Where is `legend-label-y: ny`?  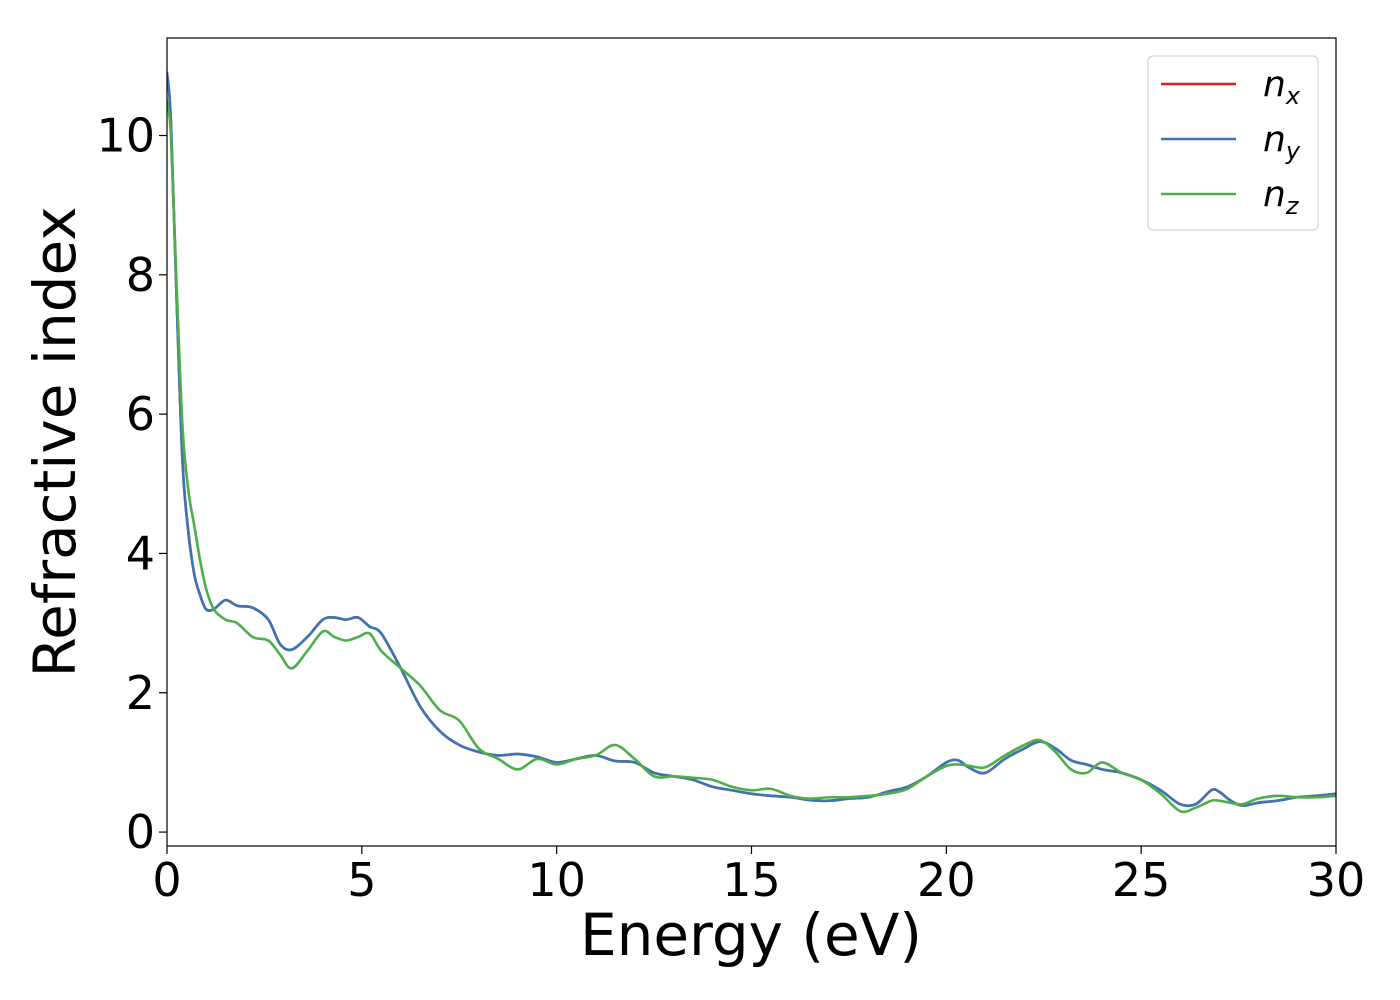 legend-label-y: ny is located at coordinates (1282, 142).